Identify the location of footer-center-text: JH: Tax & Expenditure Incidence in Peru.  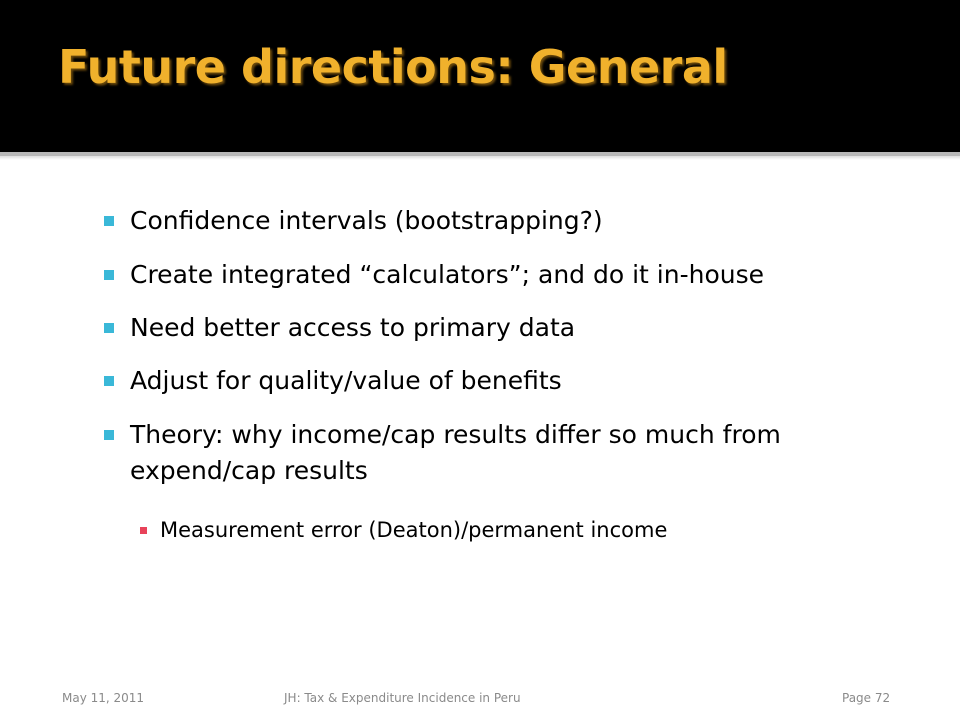
(402, 698).